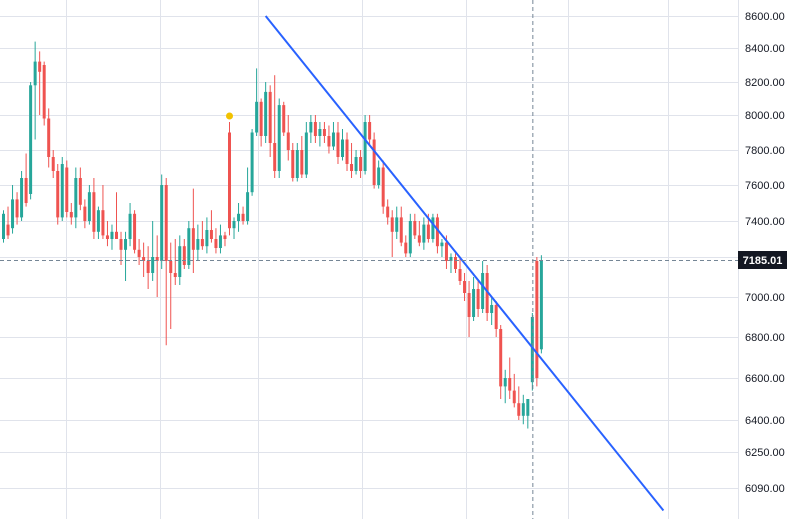  I want to click on last-price-badge: 7185.01, so click(762, 259).